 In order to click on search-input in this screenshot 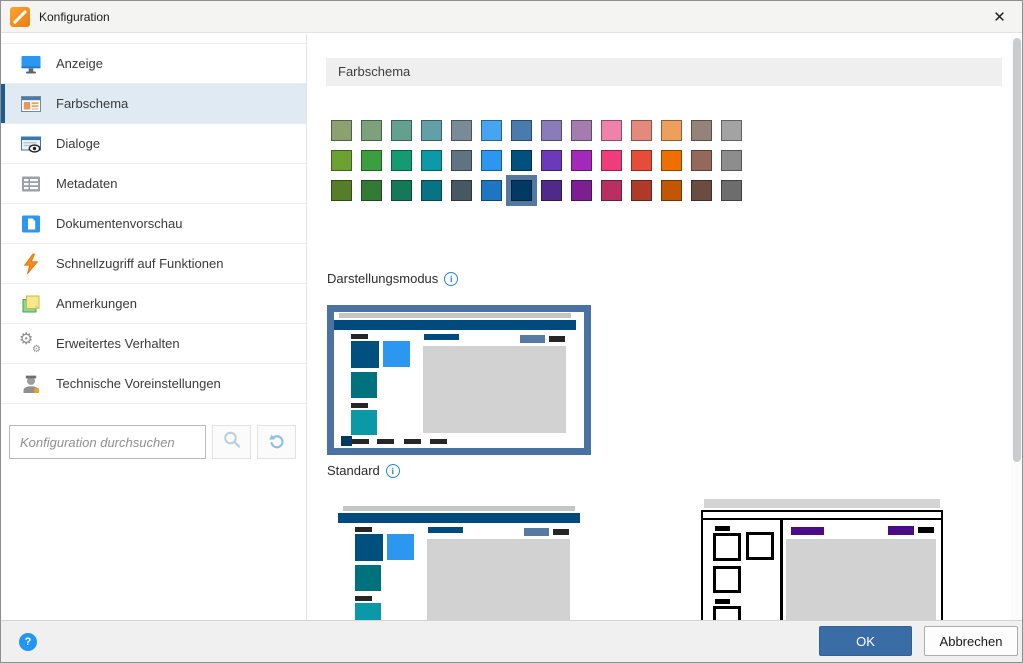, I will do `click(107, 442)`.